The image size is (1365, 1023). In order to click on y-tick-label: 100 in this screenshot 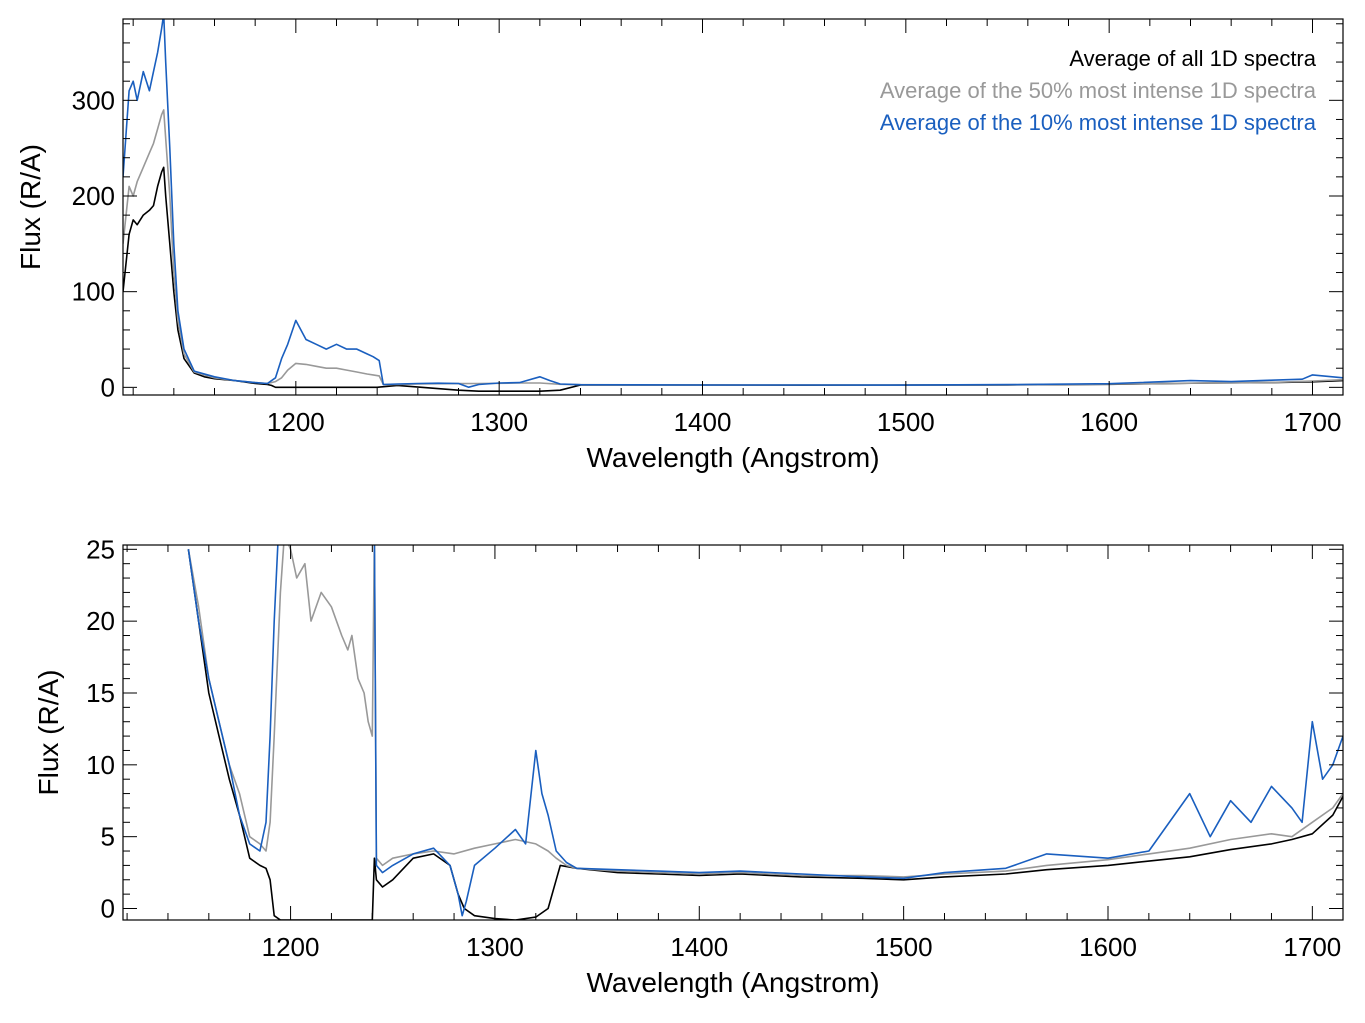, I will do `click(93, 292)`.